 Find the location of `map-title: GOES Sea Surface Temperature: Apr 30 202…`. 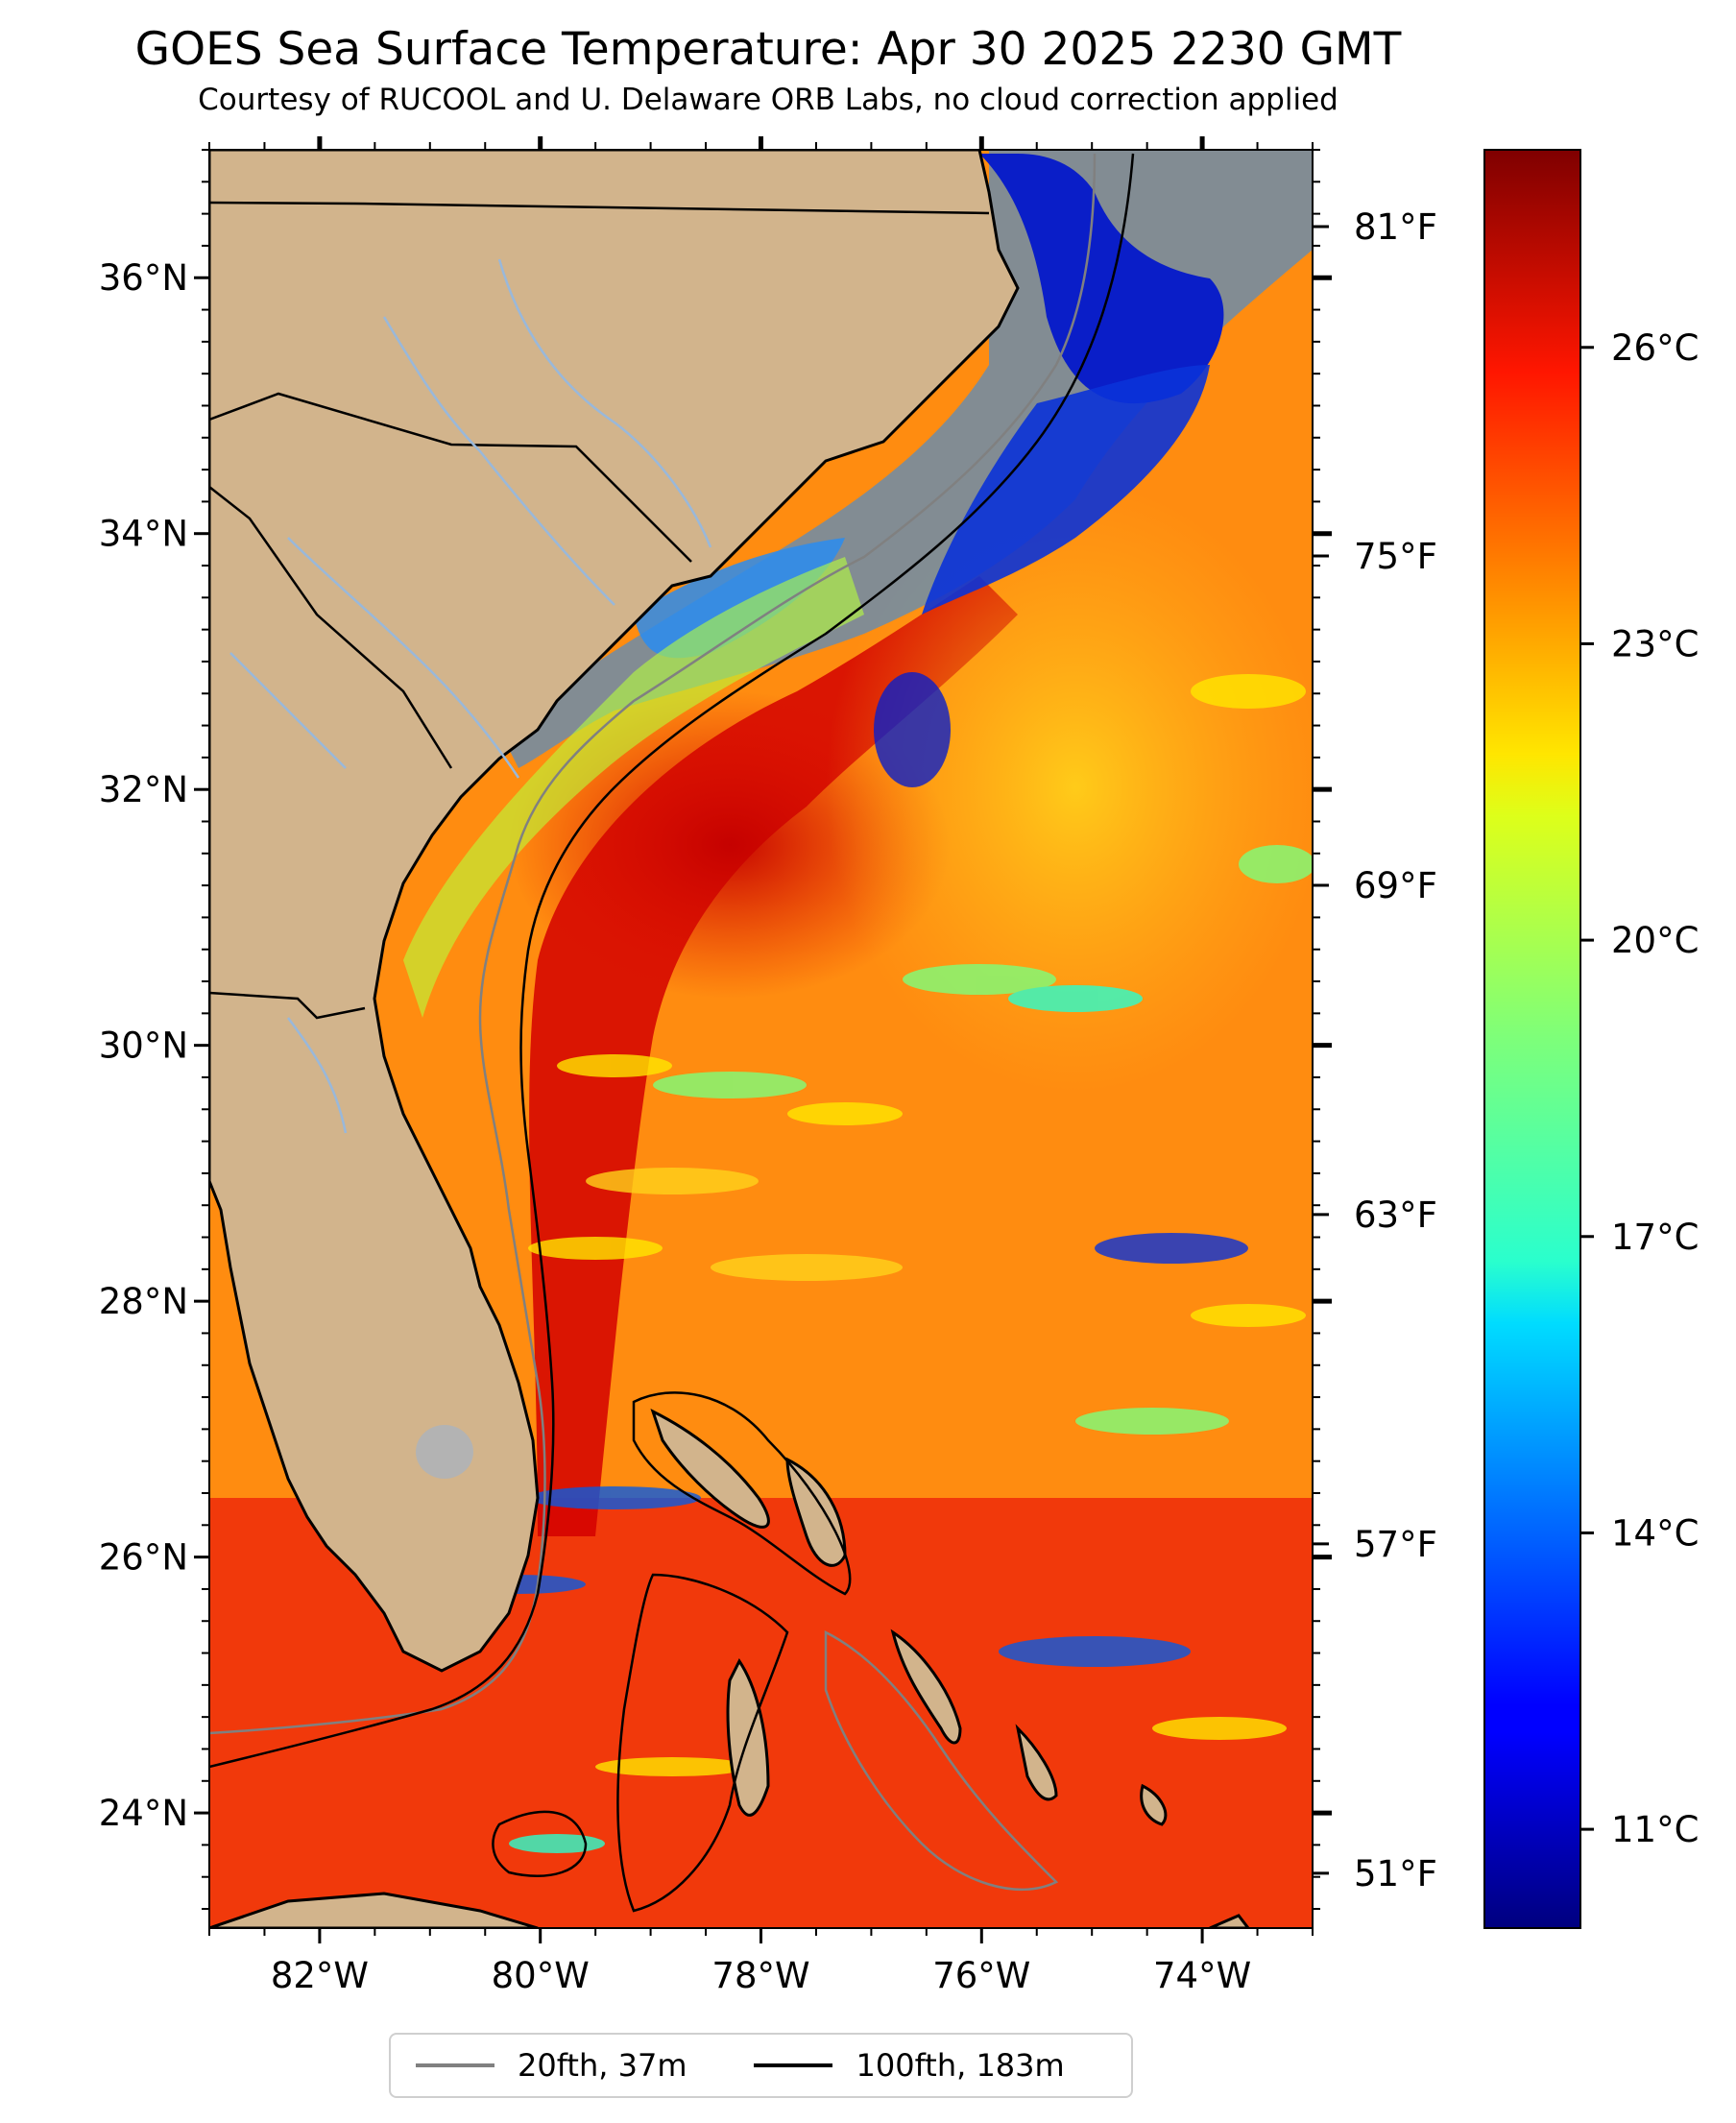

map-title: GOES Sea Surface Temperature: Apr 30 202… is located at coordinates (768, 49).